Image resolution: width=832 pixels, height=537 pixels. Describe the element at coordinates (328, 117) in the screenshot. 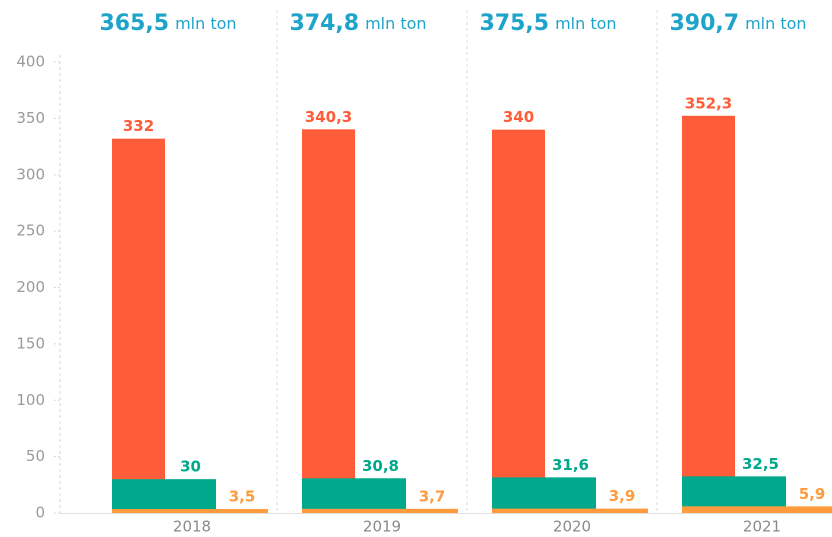

I see `data-label: 340,3` at that location.